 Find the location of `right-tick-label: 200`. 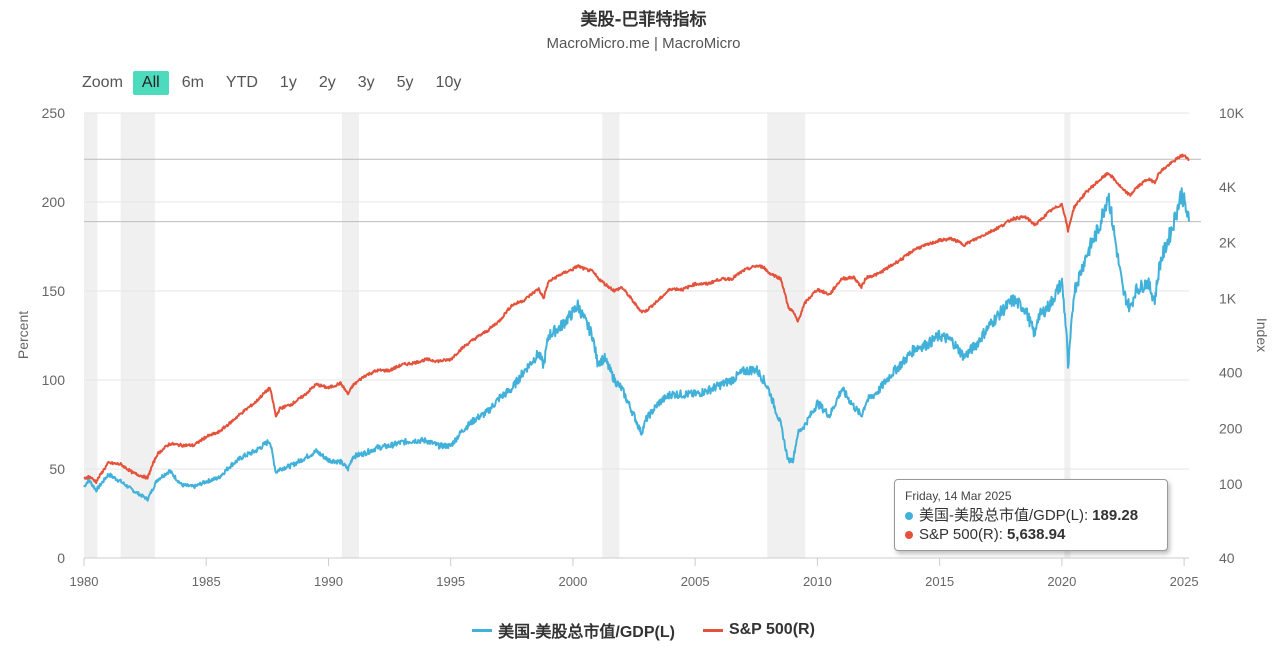

right-tick-label: 200 is located at coordinates (1231, 428).